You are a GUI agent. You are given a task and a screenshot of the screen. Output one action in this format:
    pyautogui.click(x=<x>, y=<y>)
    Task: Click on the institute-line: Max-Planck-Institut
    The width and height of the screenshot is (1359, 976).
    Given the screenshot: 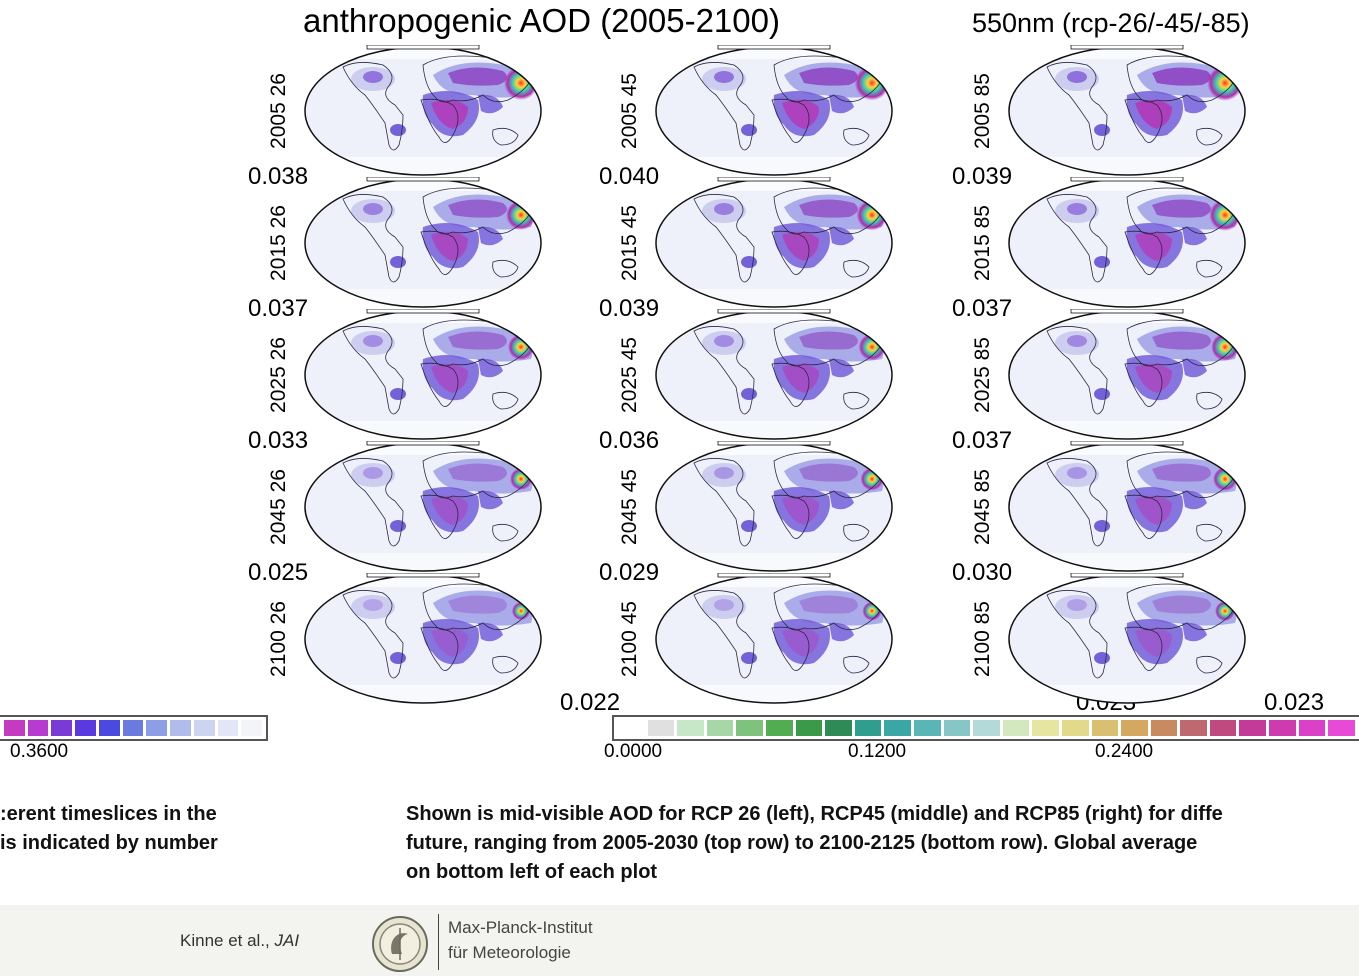 What is the action you would take?
    pyautogui.click(x=520, y=927)
    